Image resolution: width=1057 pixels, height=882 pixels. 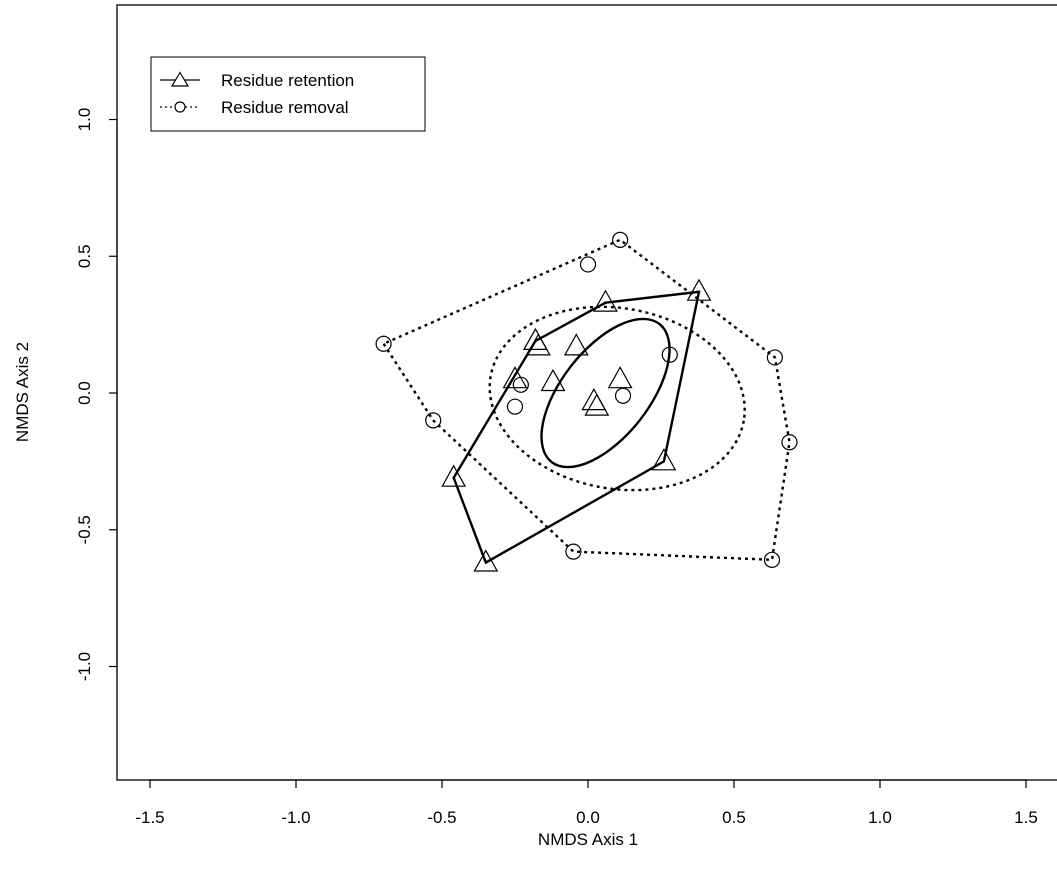 I want to click on y-tick-label: -1.0, so click(x=84, y=666).